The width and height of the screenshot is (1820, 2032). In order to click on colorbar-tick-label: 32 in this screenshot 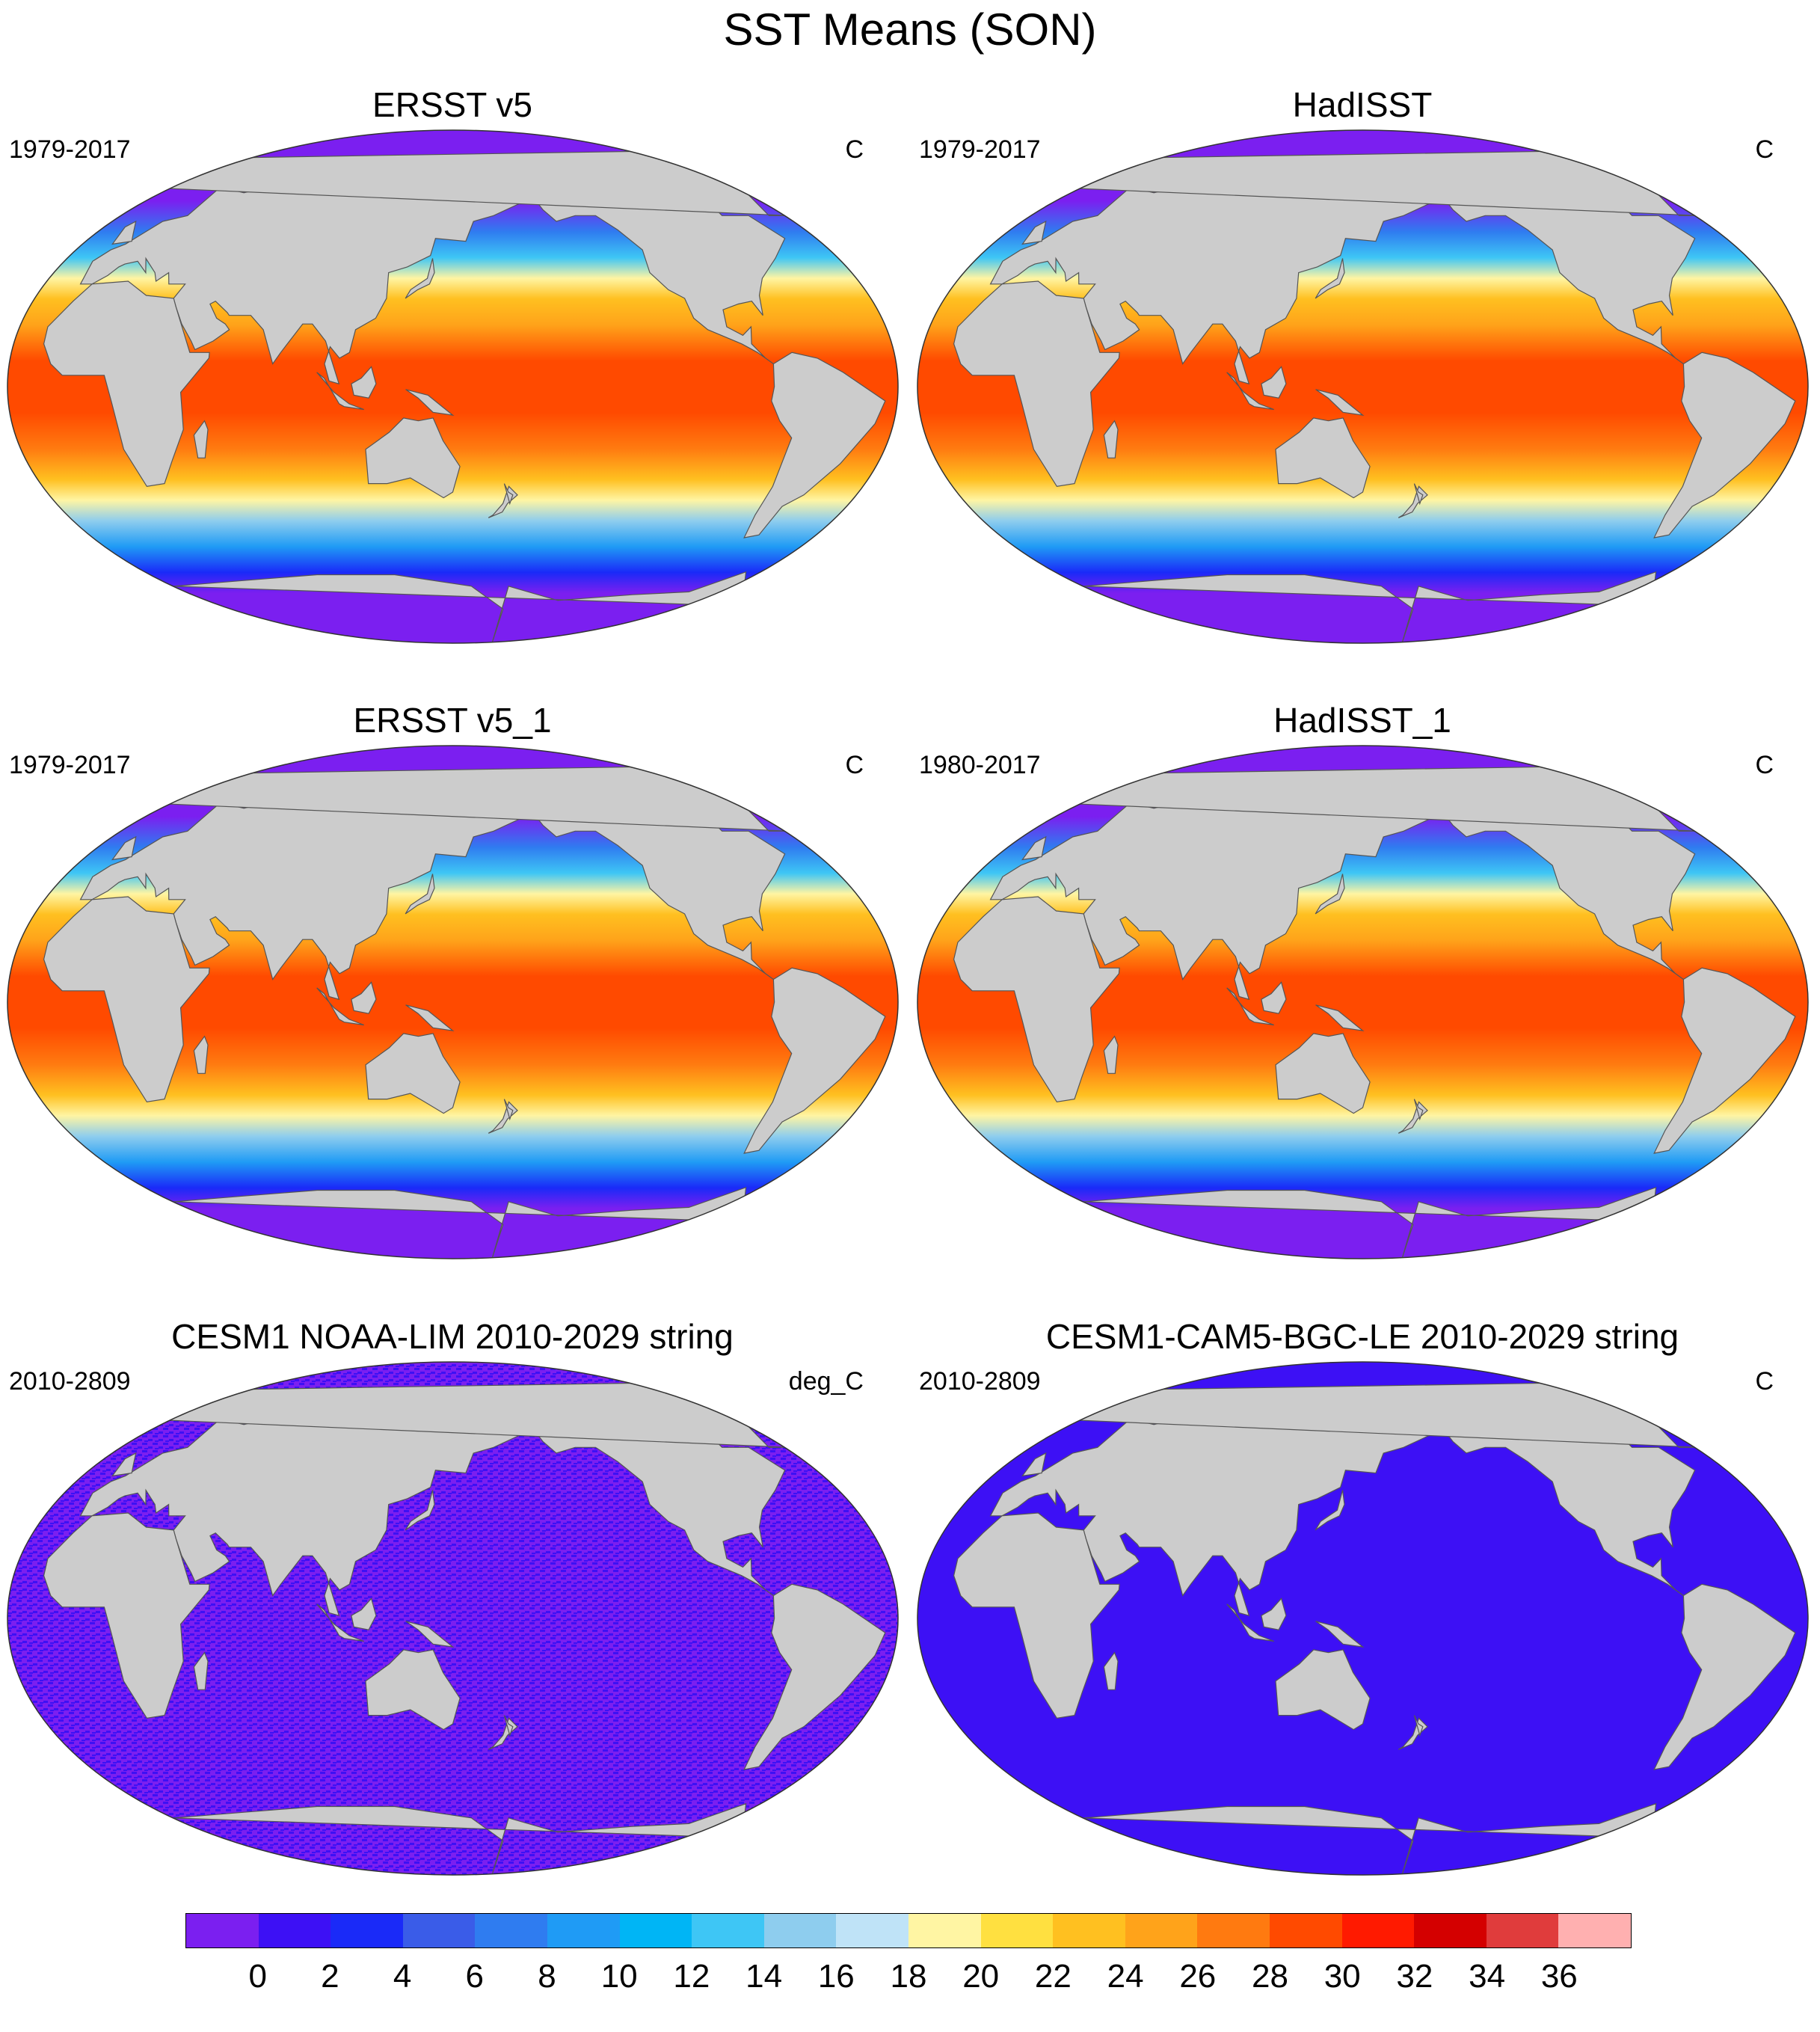, I will do `click(1414, 1976)`.